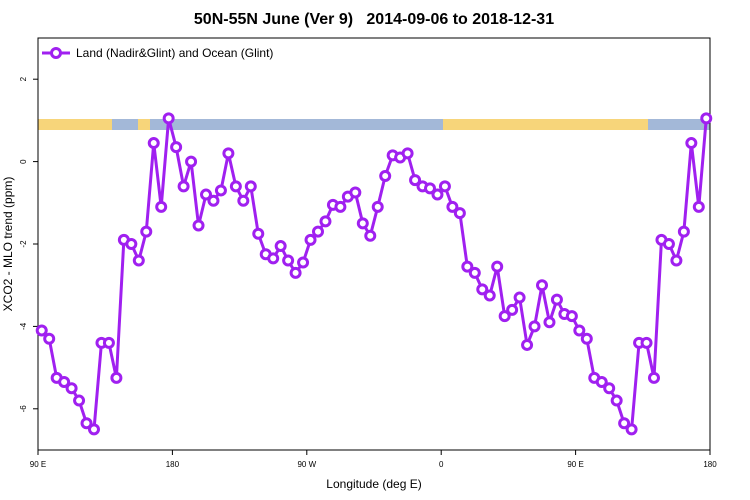 This screenshot has height=500, width=750. What do you see at coordinates (23, 78) in the screenshot?
I see `y-tick-label: 2` at bounding box center [23, 78].